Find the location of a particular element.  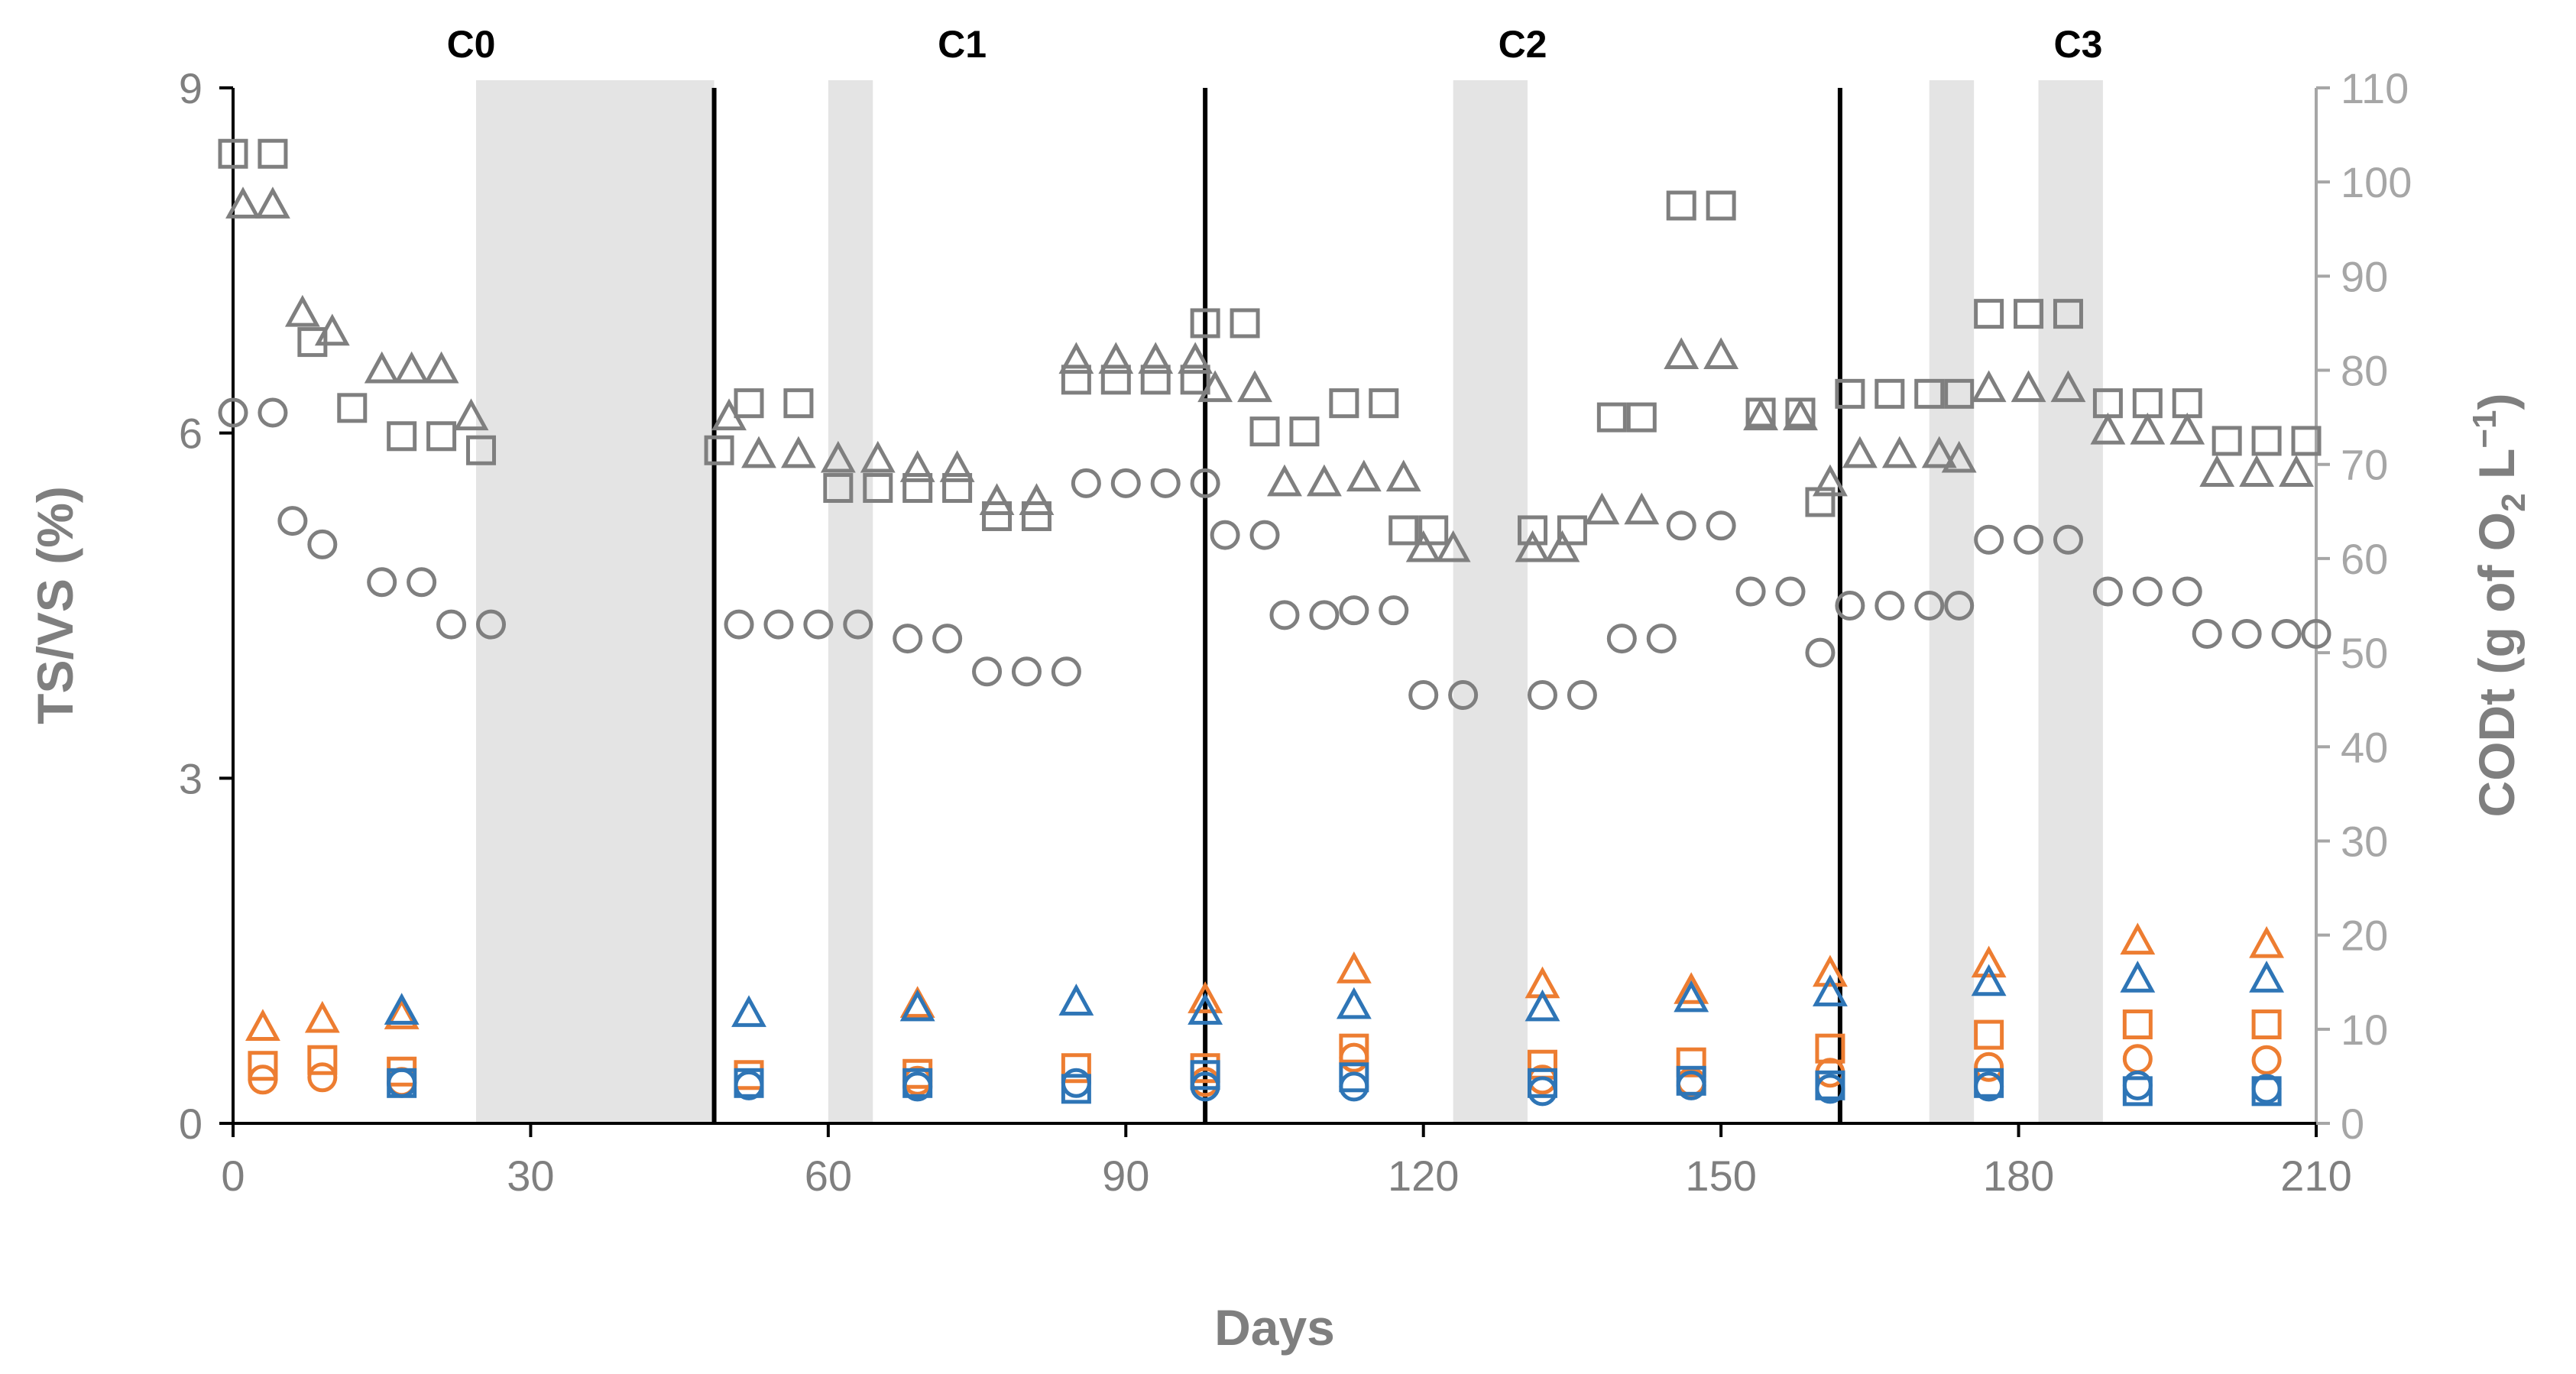

y-right-tick-label-0: 0 is located at coordinates (2352, 1124).